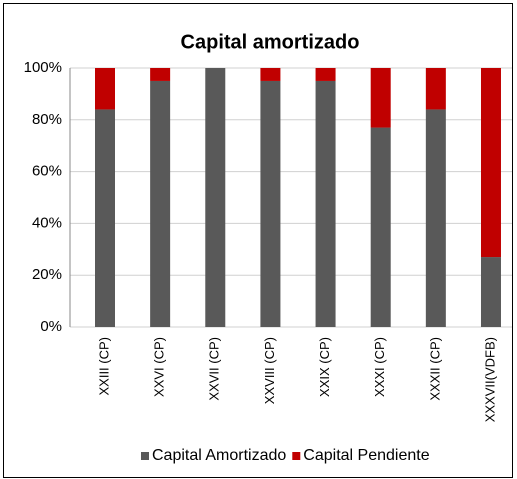  Describe the element at coordinates (219, 455) in the screenshot. I see `legend-label: Capital Amortizado` at that location.